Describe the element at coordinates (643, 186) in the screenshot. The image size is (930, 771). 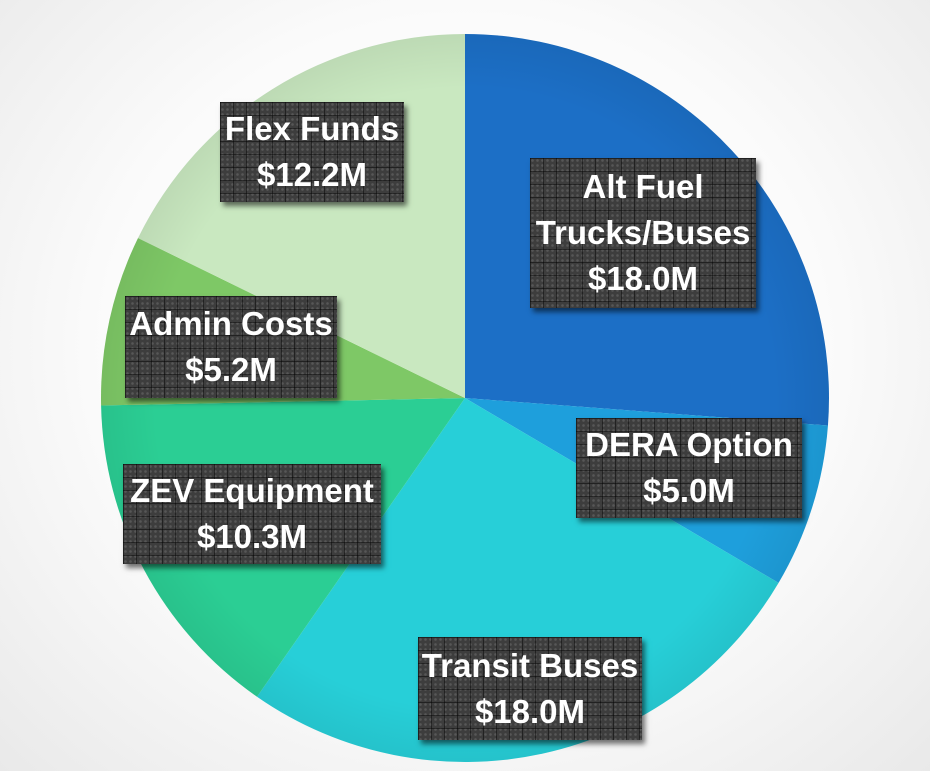
I see `slice-label-line: Alt Fuel` at that location.